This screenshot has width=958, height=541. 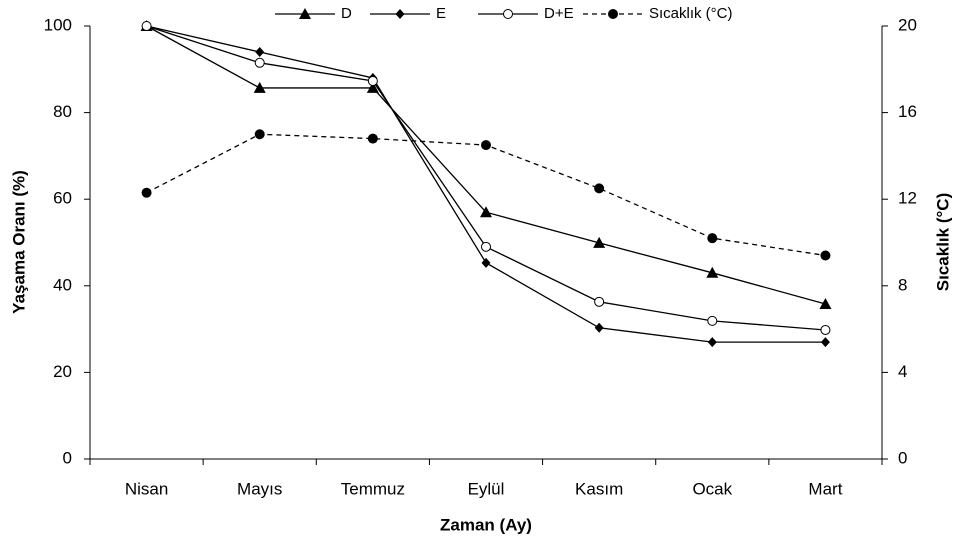 What do you see at coordinates (346, 13) in the screenshot?
I see `legend-label: D` at bounding box center [346, 13].